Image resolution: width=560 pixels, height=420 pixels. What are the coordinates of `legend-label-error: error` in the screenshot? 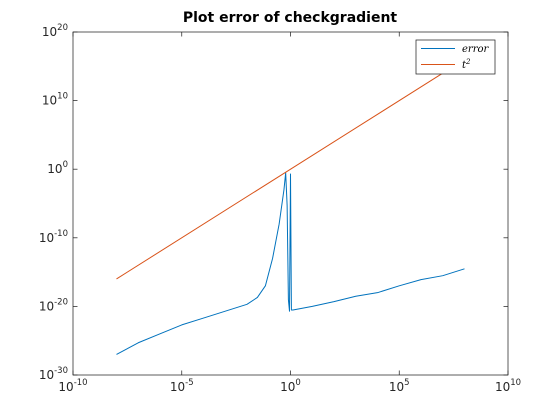 It's located at (475, 49).